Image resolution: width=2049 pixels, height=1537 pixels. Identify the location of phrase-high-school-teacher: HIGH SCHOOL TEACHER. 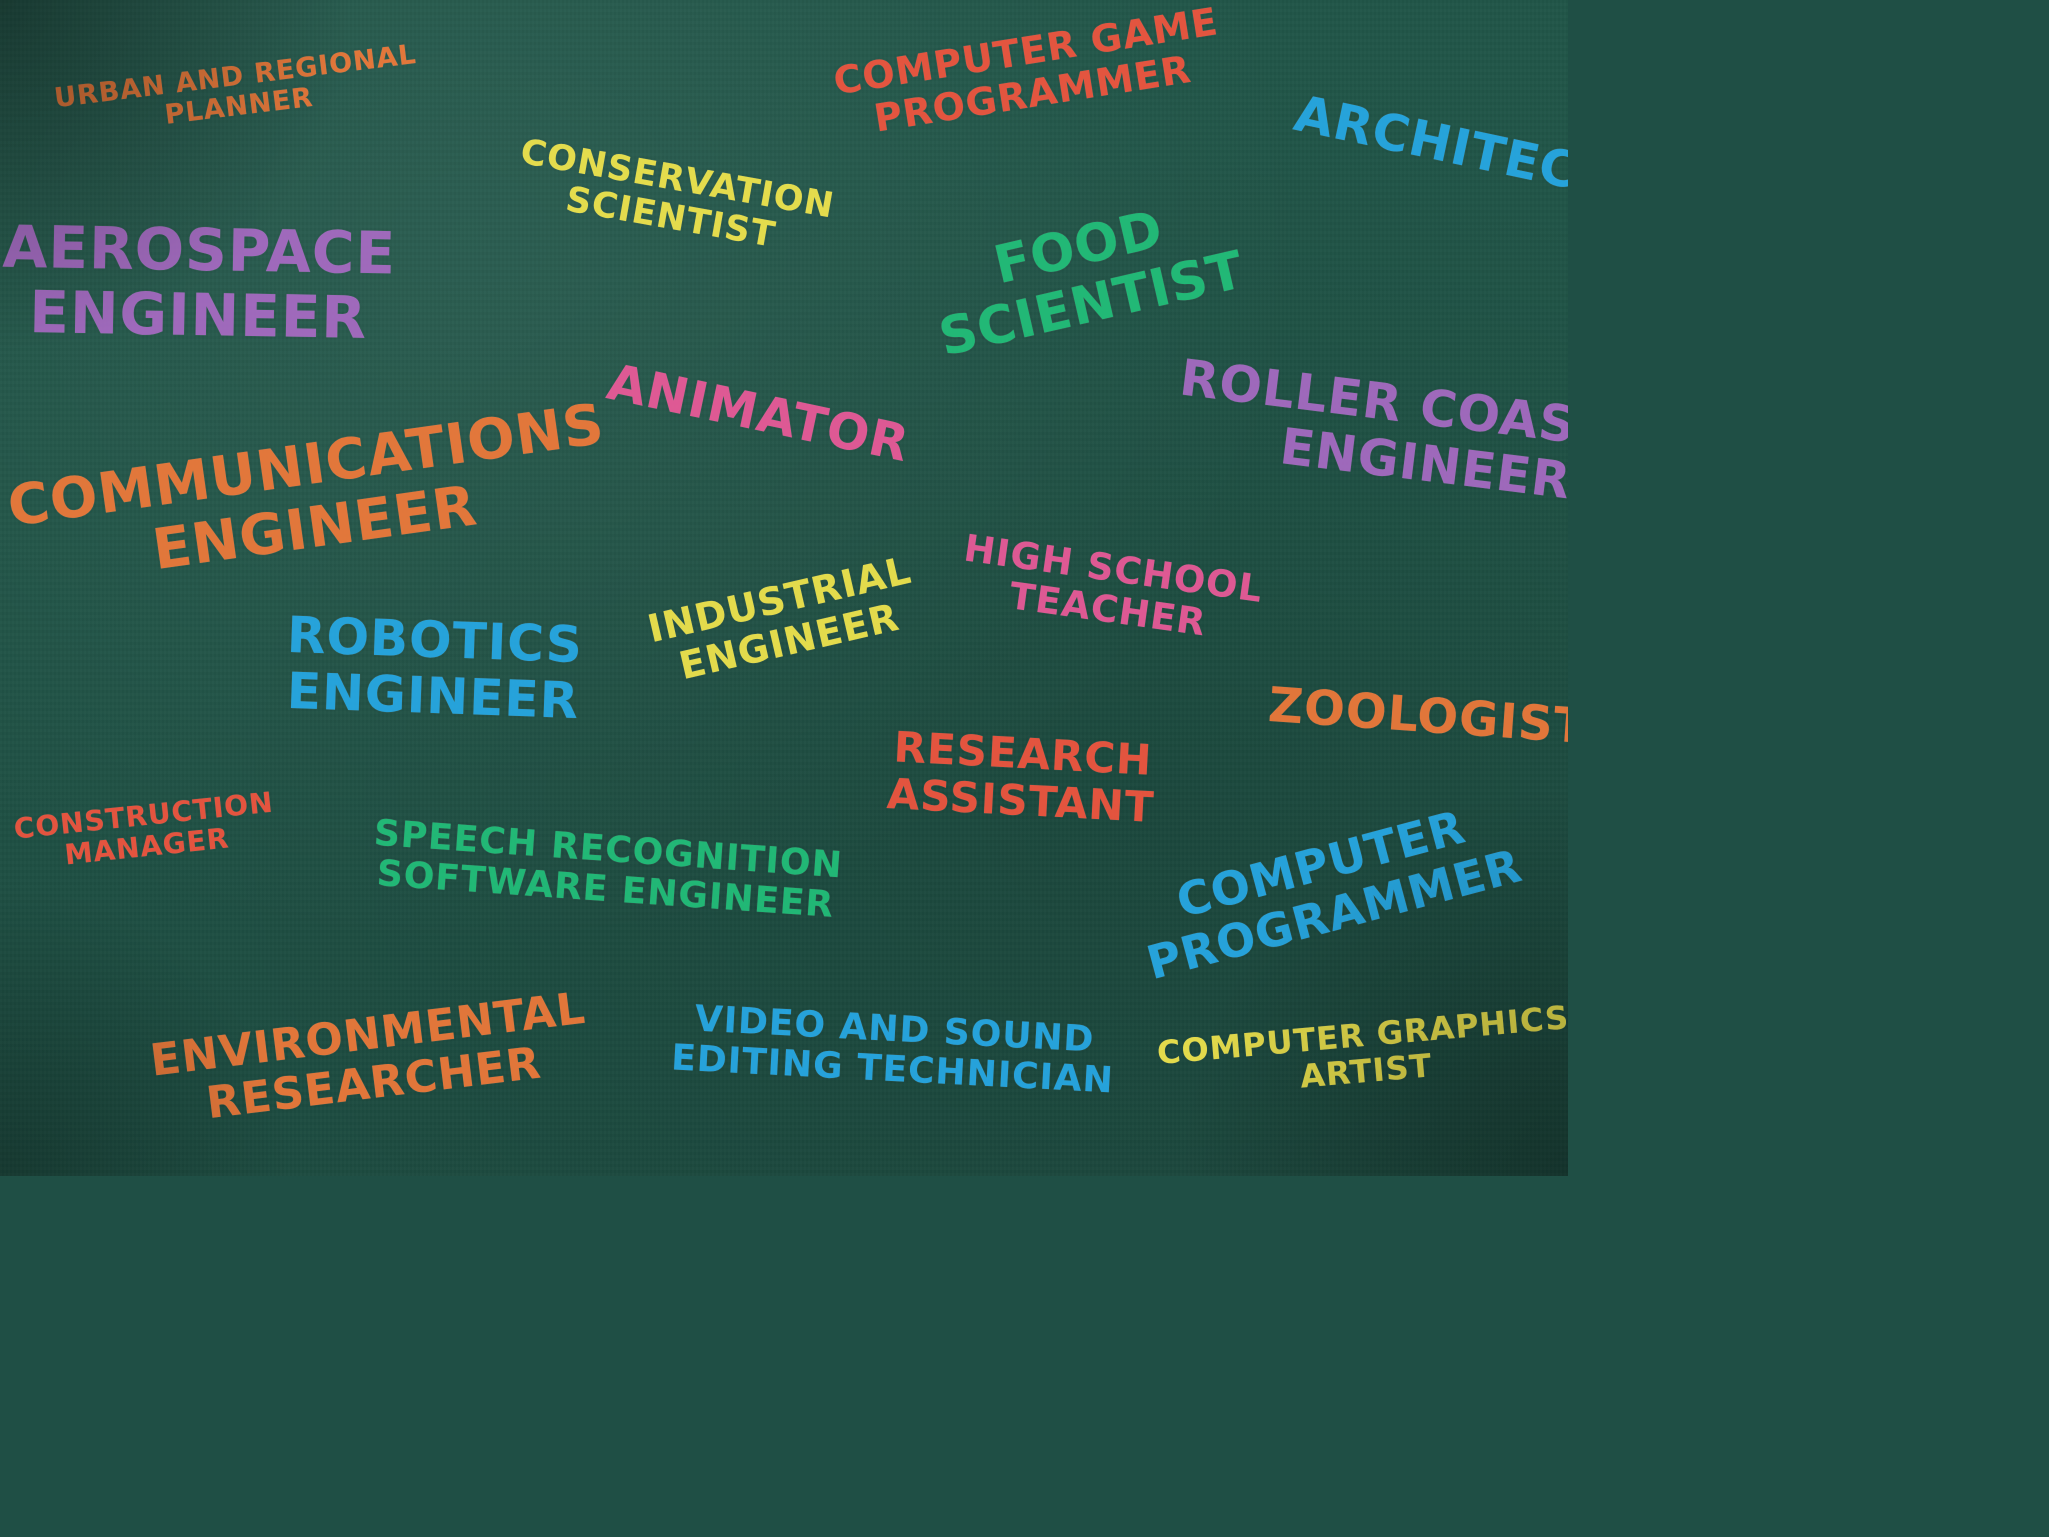
(1110, 588).